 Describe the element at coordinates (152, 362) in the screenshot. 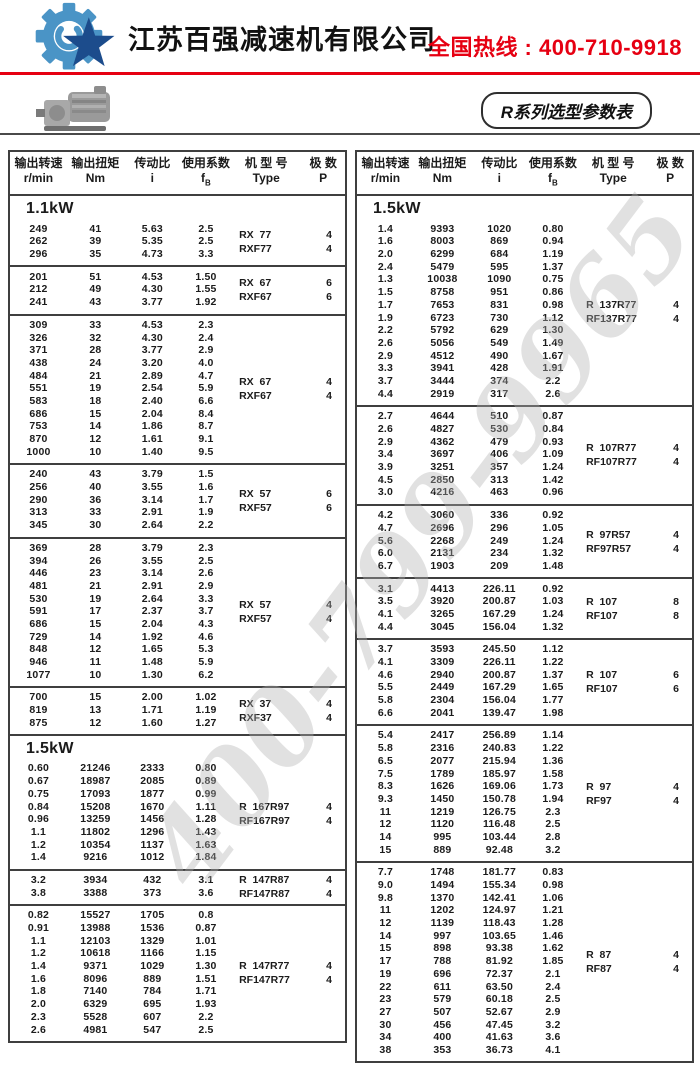

I see `value-cell: 3.20` at that location.